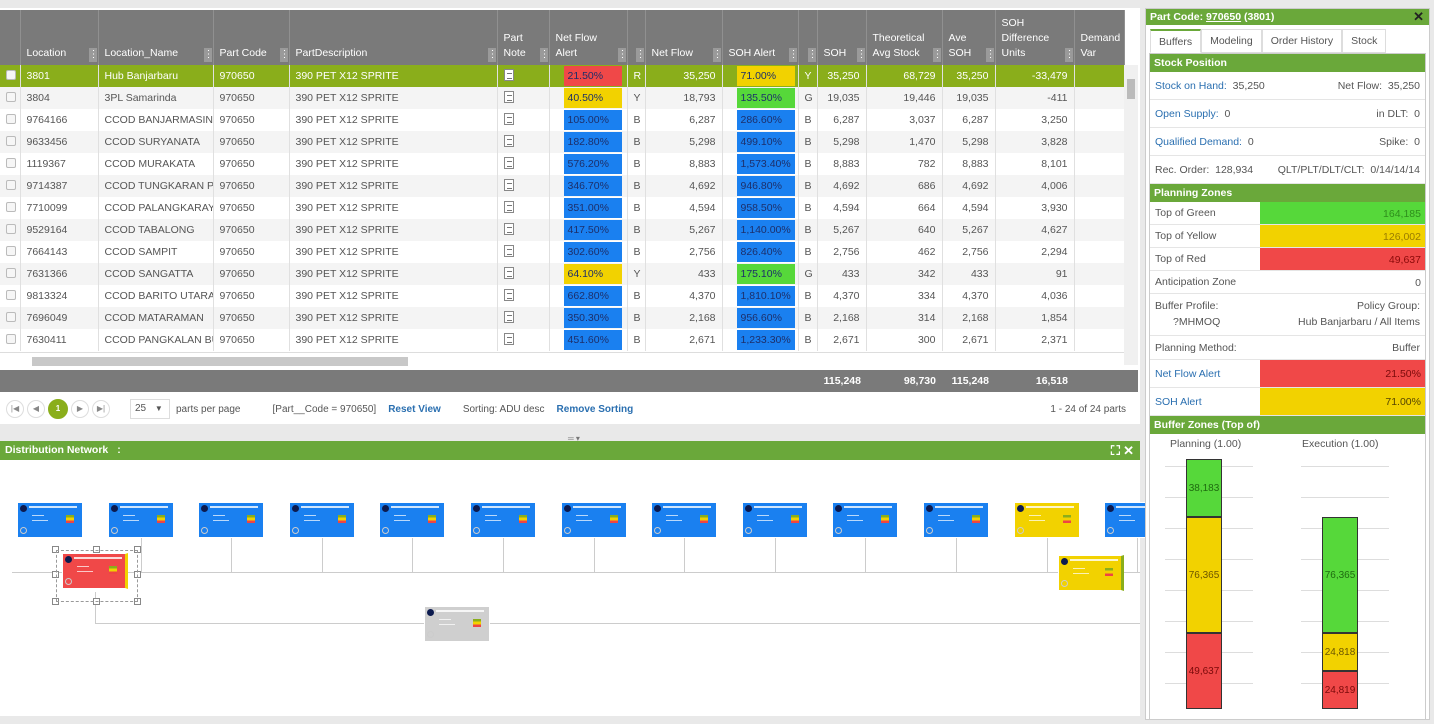  Describe the element at coordinates (1231, 41) in the screenshot. I see `tab-modeling: Modeling` at that location.